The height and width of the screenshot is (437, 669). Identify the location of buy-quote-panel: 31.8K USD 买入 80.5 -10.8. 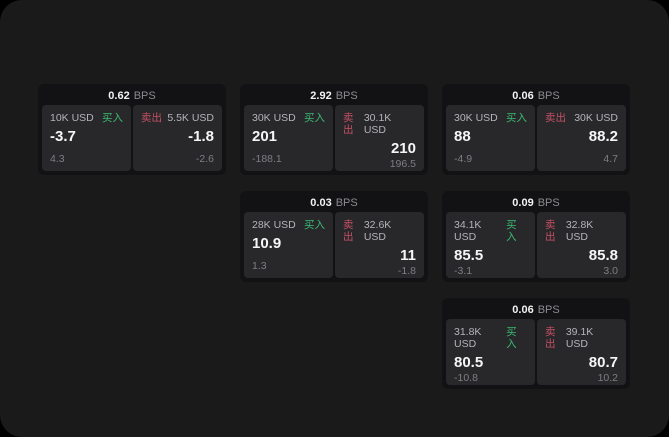
(490, 352).